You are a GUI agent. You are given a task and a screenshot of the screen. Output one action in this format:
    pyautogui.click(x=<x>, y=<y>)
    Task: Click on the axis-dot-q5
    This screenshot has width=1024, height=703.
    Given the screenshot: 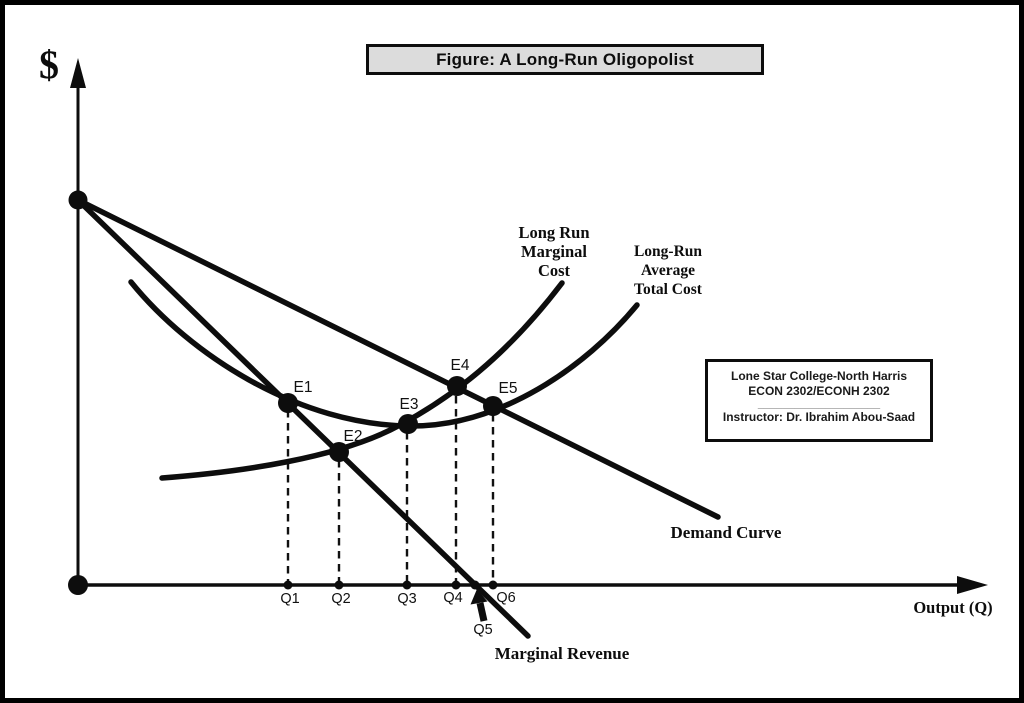 What is the action you would take?
    pyautogui.click(x=475, y=585)
    